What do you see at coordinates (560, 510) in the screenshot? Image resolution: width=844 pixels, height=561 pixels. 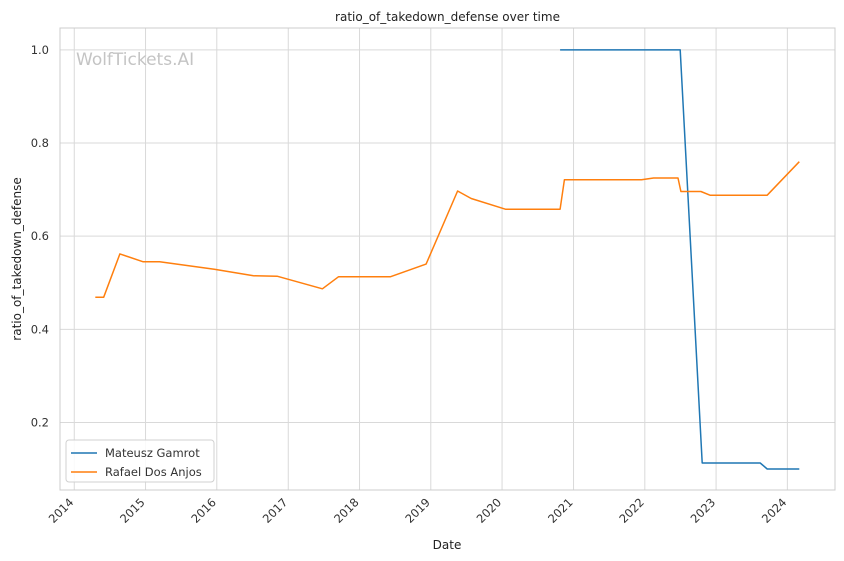 I see `x-tick-label-2021: 2021` at bounding box center [560, 510].